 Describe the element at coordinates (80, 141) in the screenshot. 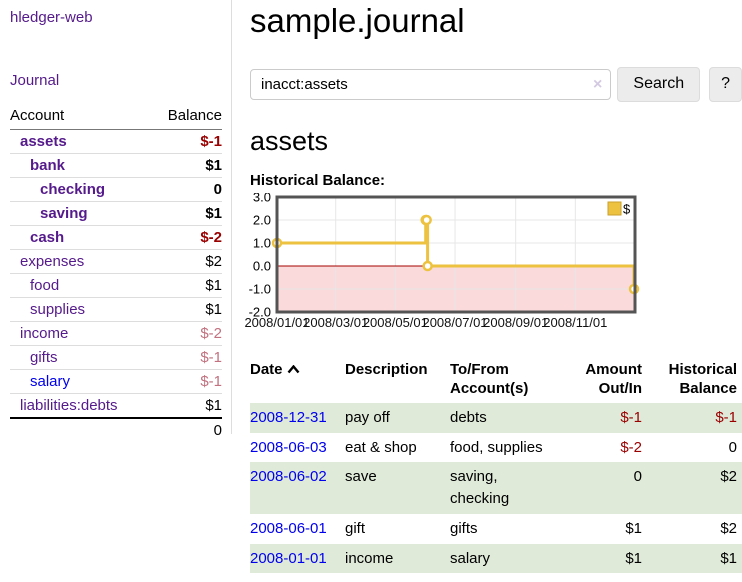

I see `account-cell: assets` at that location.